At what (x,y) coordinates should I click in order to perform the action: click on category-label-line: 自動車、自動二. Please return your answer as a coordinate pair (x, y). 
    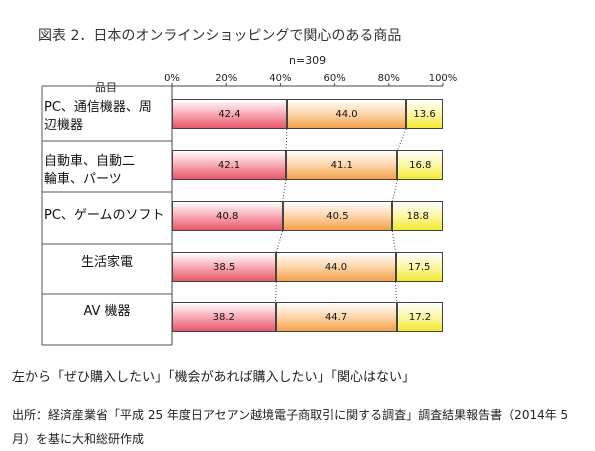
    Looking at the image, I should click on (90, 161).